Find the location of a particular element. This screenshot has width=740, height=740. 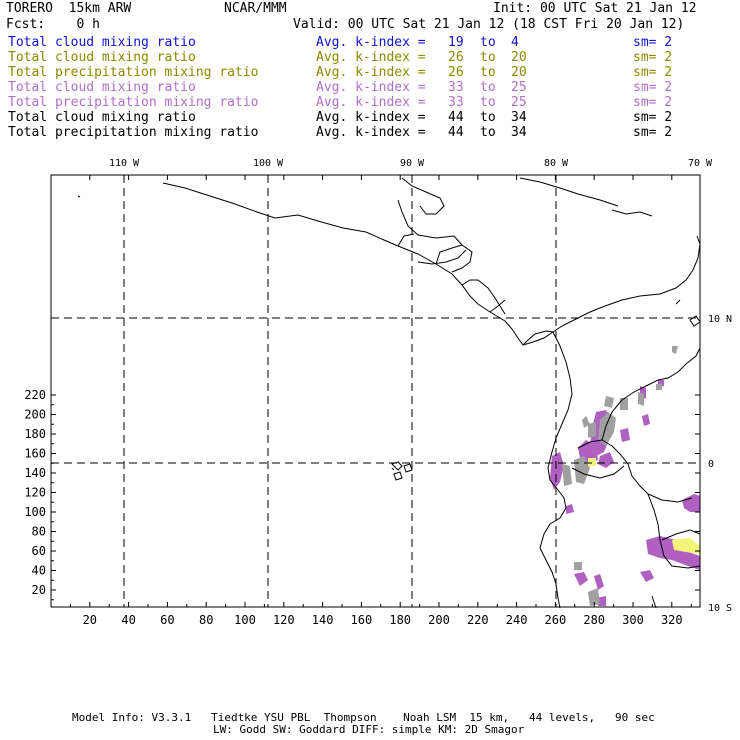

x-tick-label: 20 is located at coordinates (90, 620).